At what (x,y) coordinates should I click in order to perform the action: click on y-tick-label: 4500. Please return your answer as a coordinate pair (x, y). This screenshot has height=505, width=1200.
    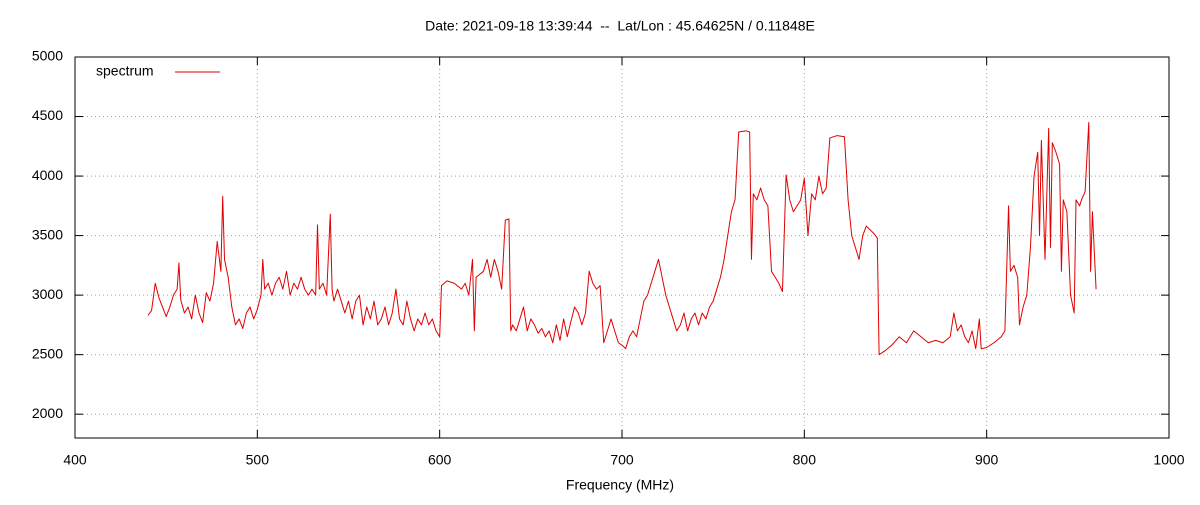
    Looking at the image, I should click on (47, 115).